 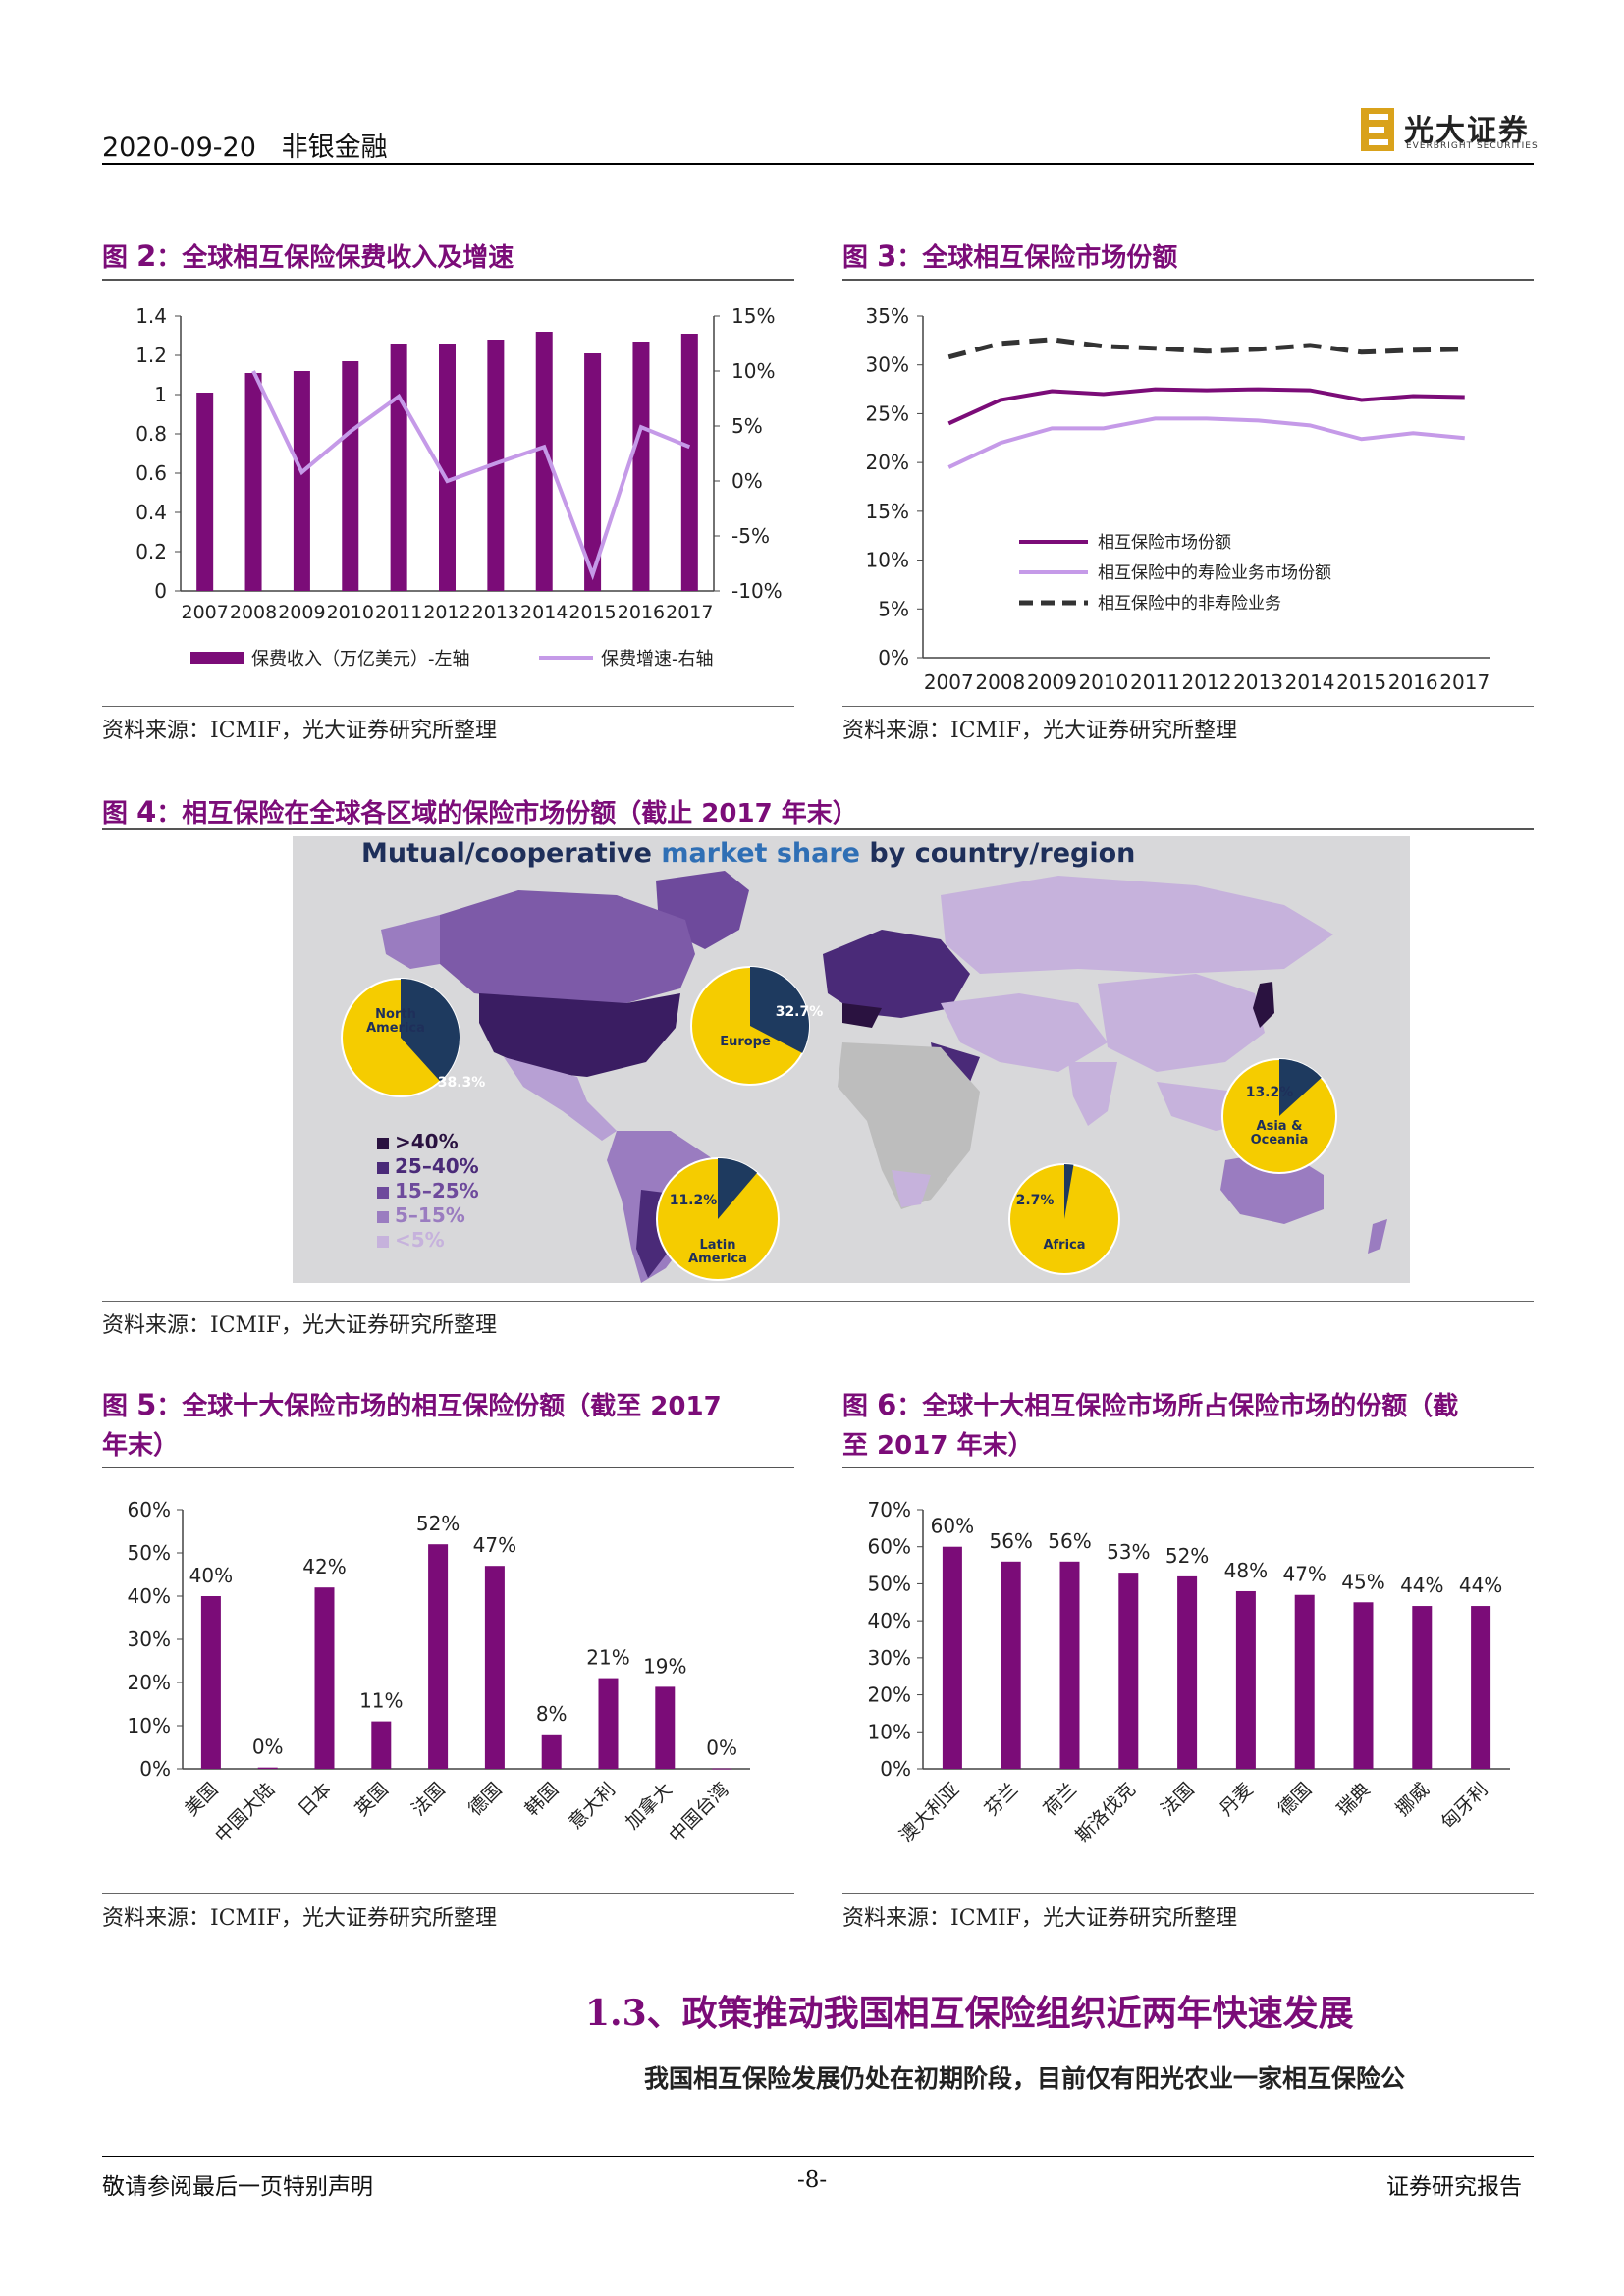 I want to click on chart5-x-tick-label: 中国台湾, so click(x=698, y=1813).